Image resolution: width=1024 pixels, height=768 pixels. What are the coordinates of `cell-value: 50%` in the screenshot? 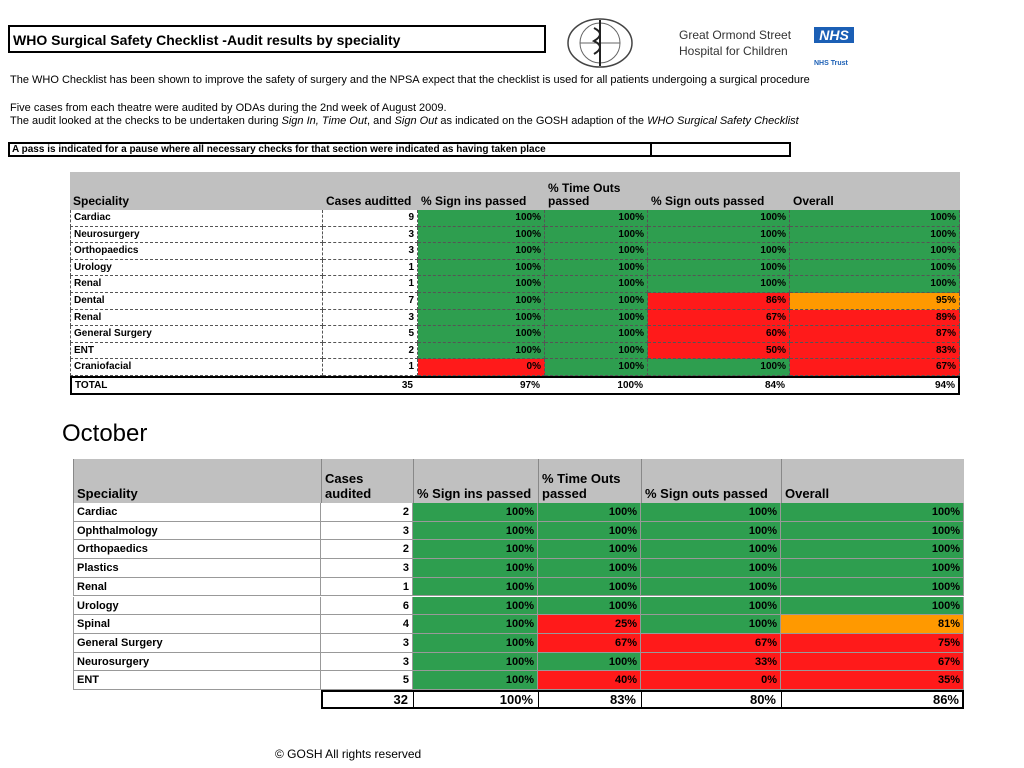 It's located at (719, 351).